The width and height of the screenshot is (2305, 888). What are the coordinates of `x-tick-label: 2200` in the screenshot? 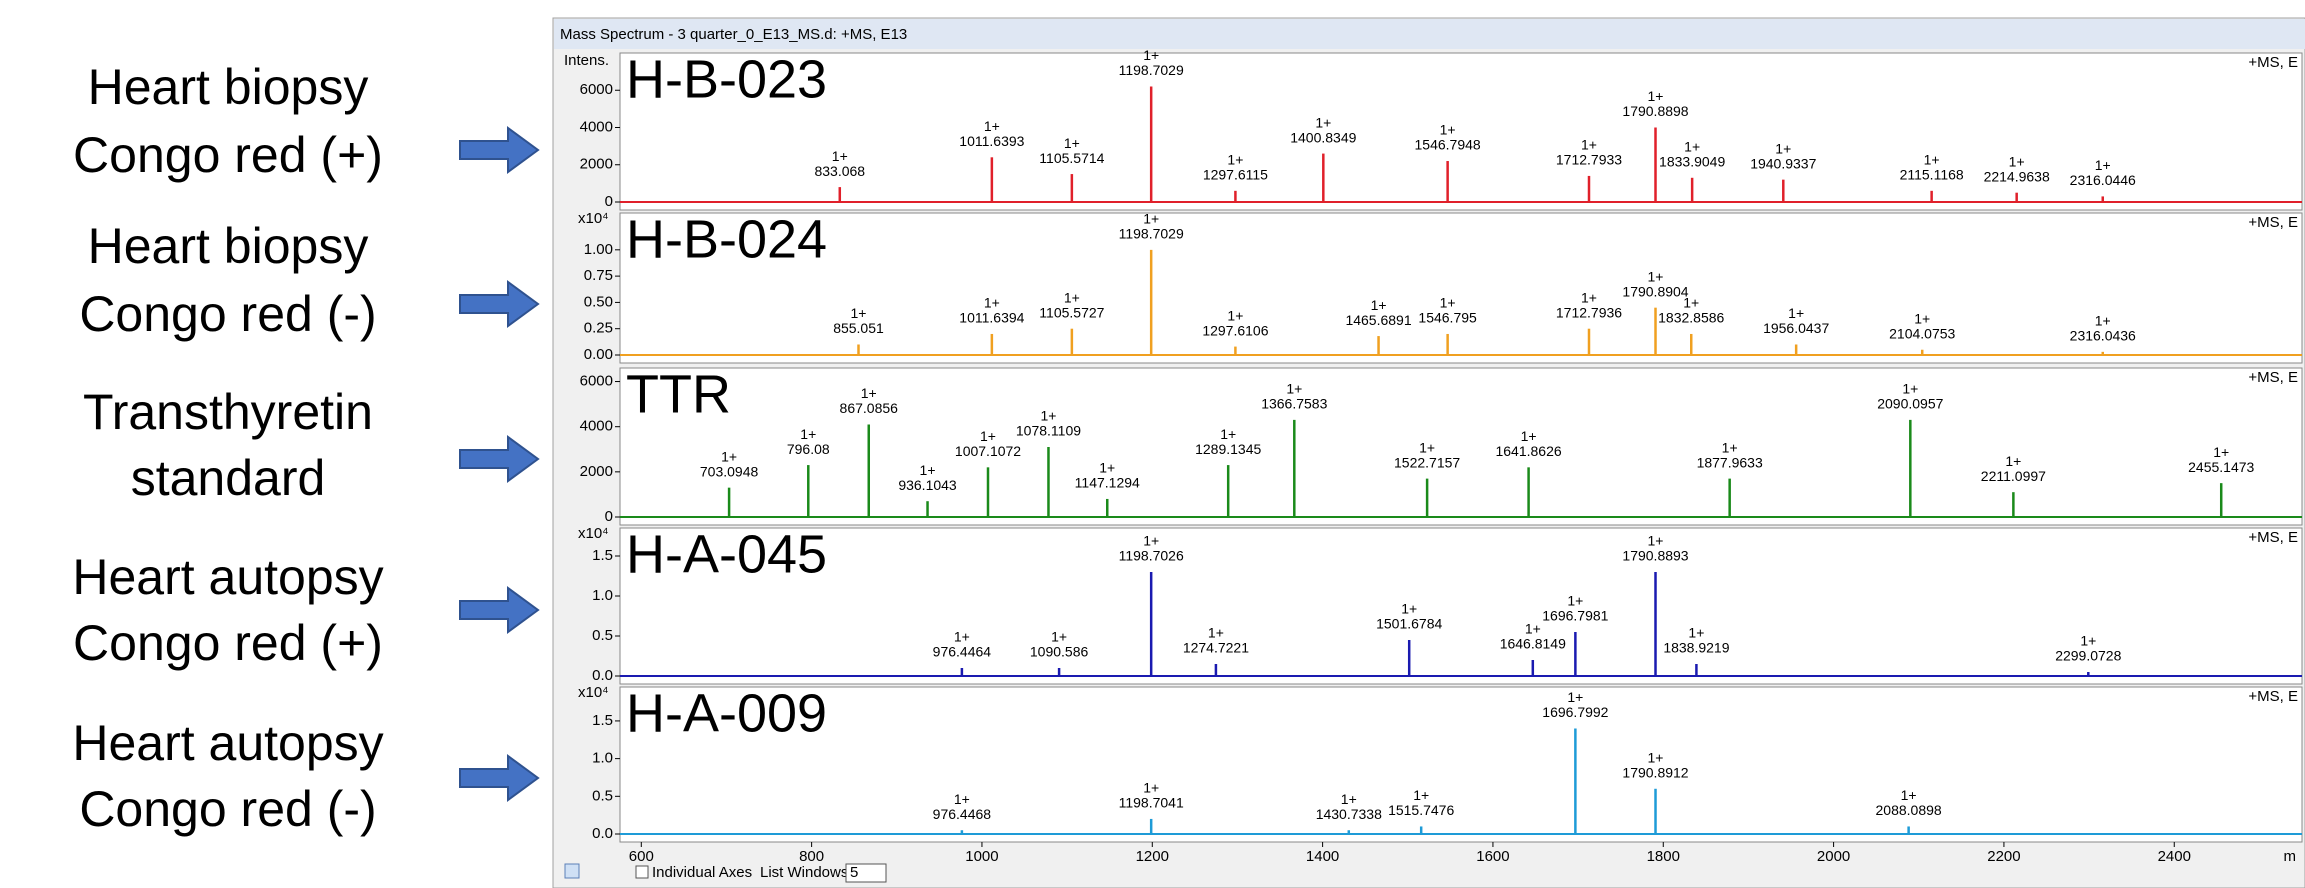 It's located at (2003, 856).